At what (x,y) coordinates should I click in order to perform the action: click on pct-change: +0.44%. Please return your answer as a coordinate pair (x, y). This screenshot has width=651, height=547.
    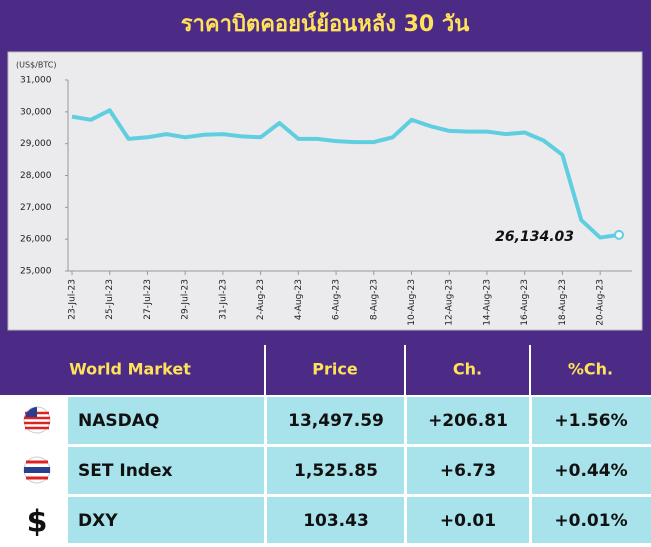
    Looking at the image, I should click on (590, 471).